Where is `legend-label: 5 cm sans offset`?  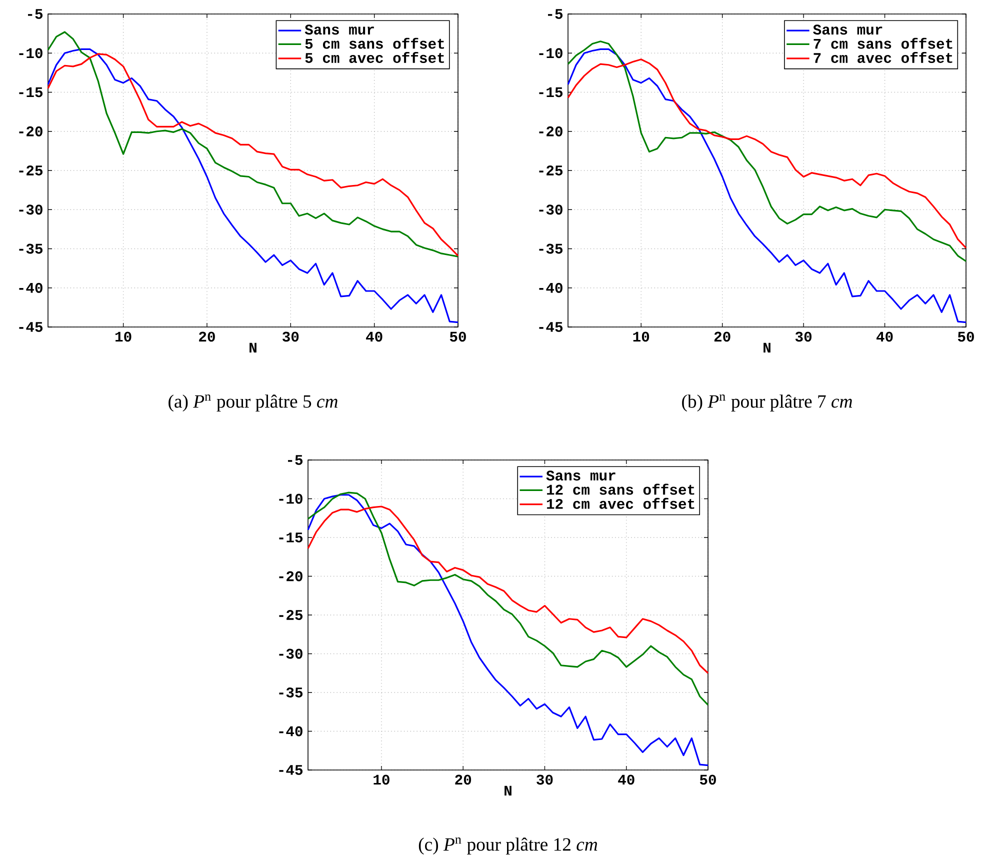
legend-label: 5 cm sans offset is located at coordinates (374, 43).